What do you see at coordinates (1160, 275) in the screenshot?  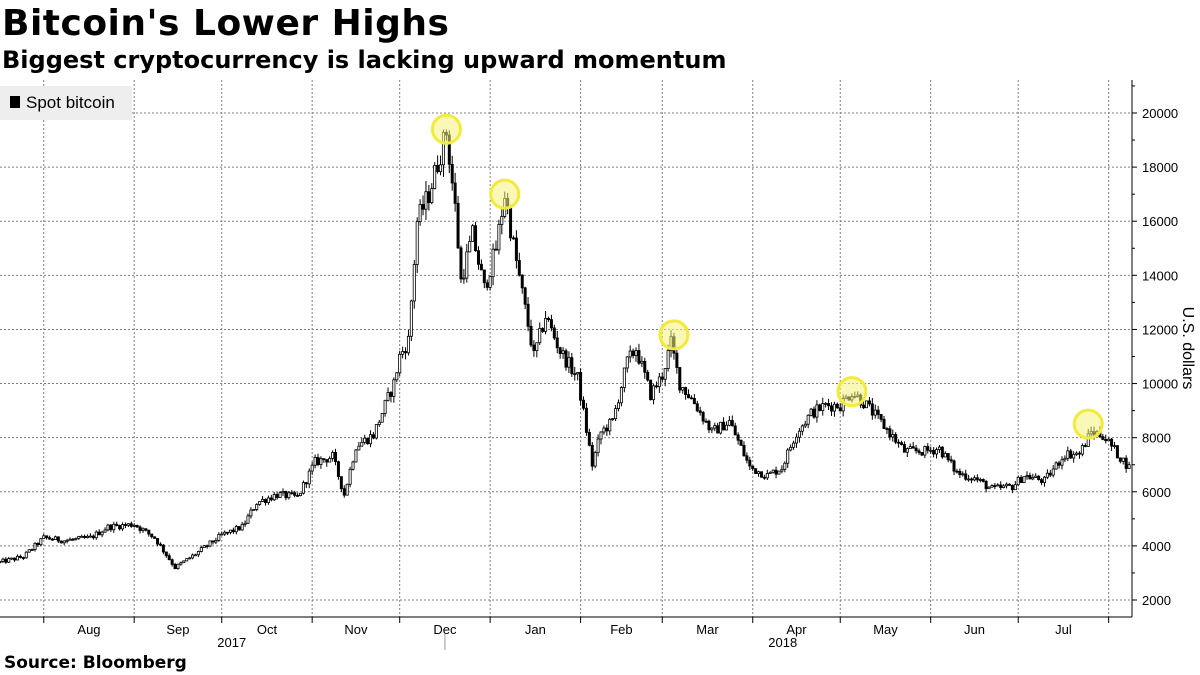 I see `y-tick-label: 14000` at bounding box center [1160, 275].